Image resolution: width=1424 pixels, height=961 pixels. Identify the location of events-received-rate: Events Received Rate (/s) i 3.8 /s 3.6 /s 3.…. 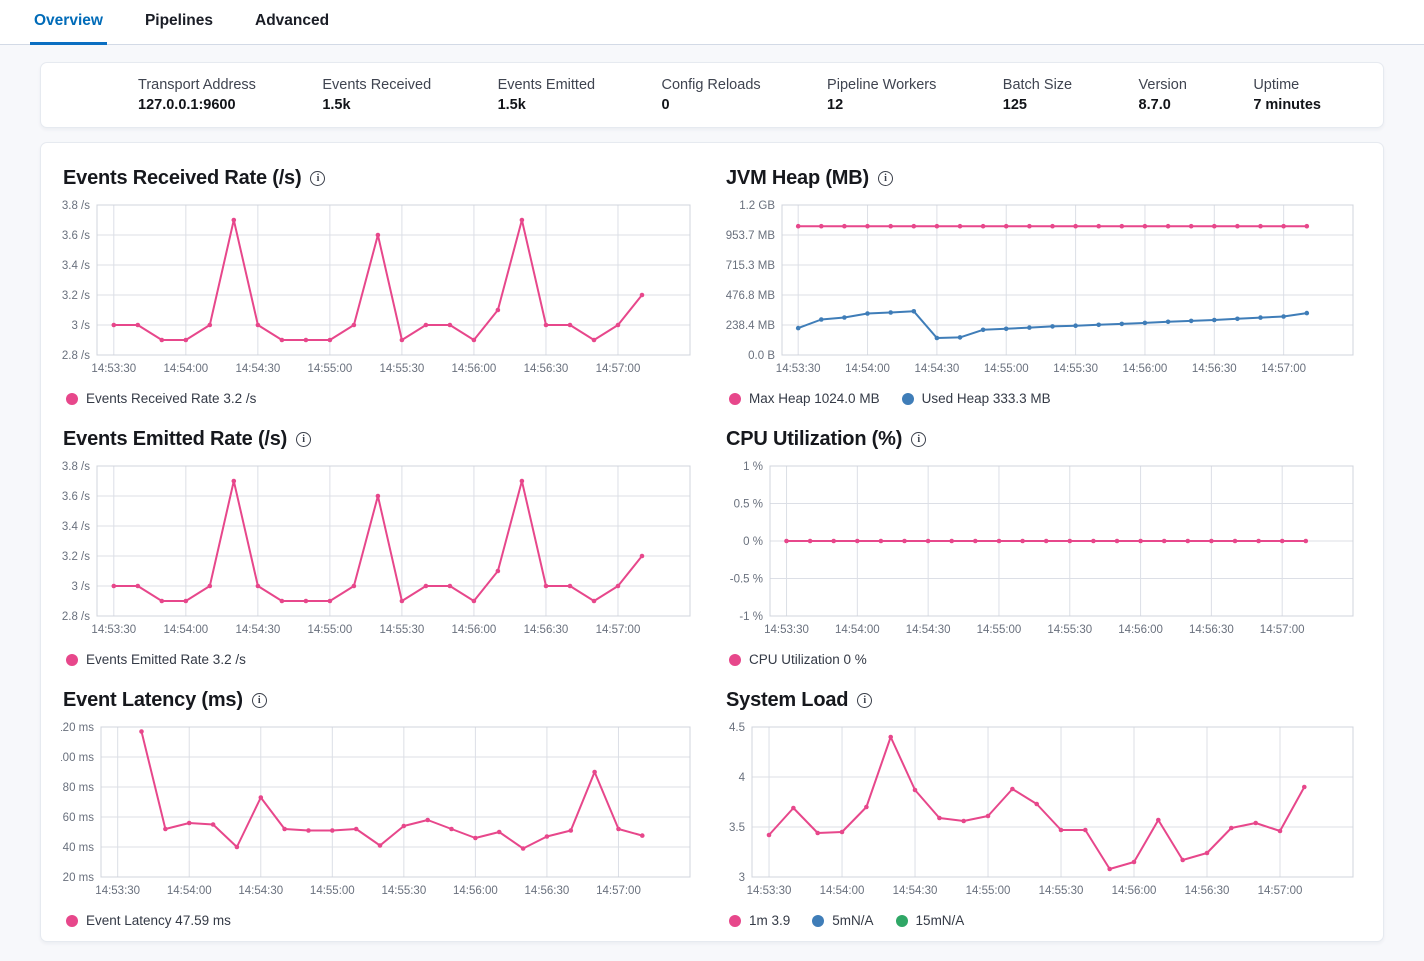
(380, 286).